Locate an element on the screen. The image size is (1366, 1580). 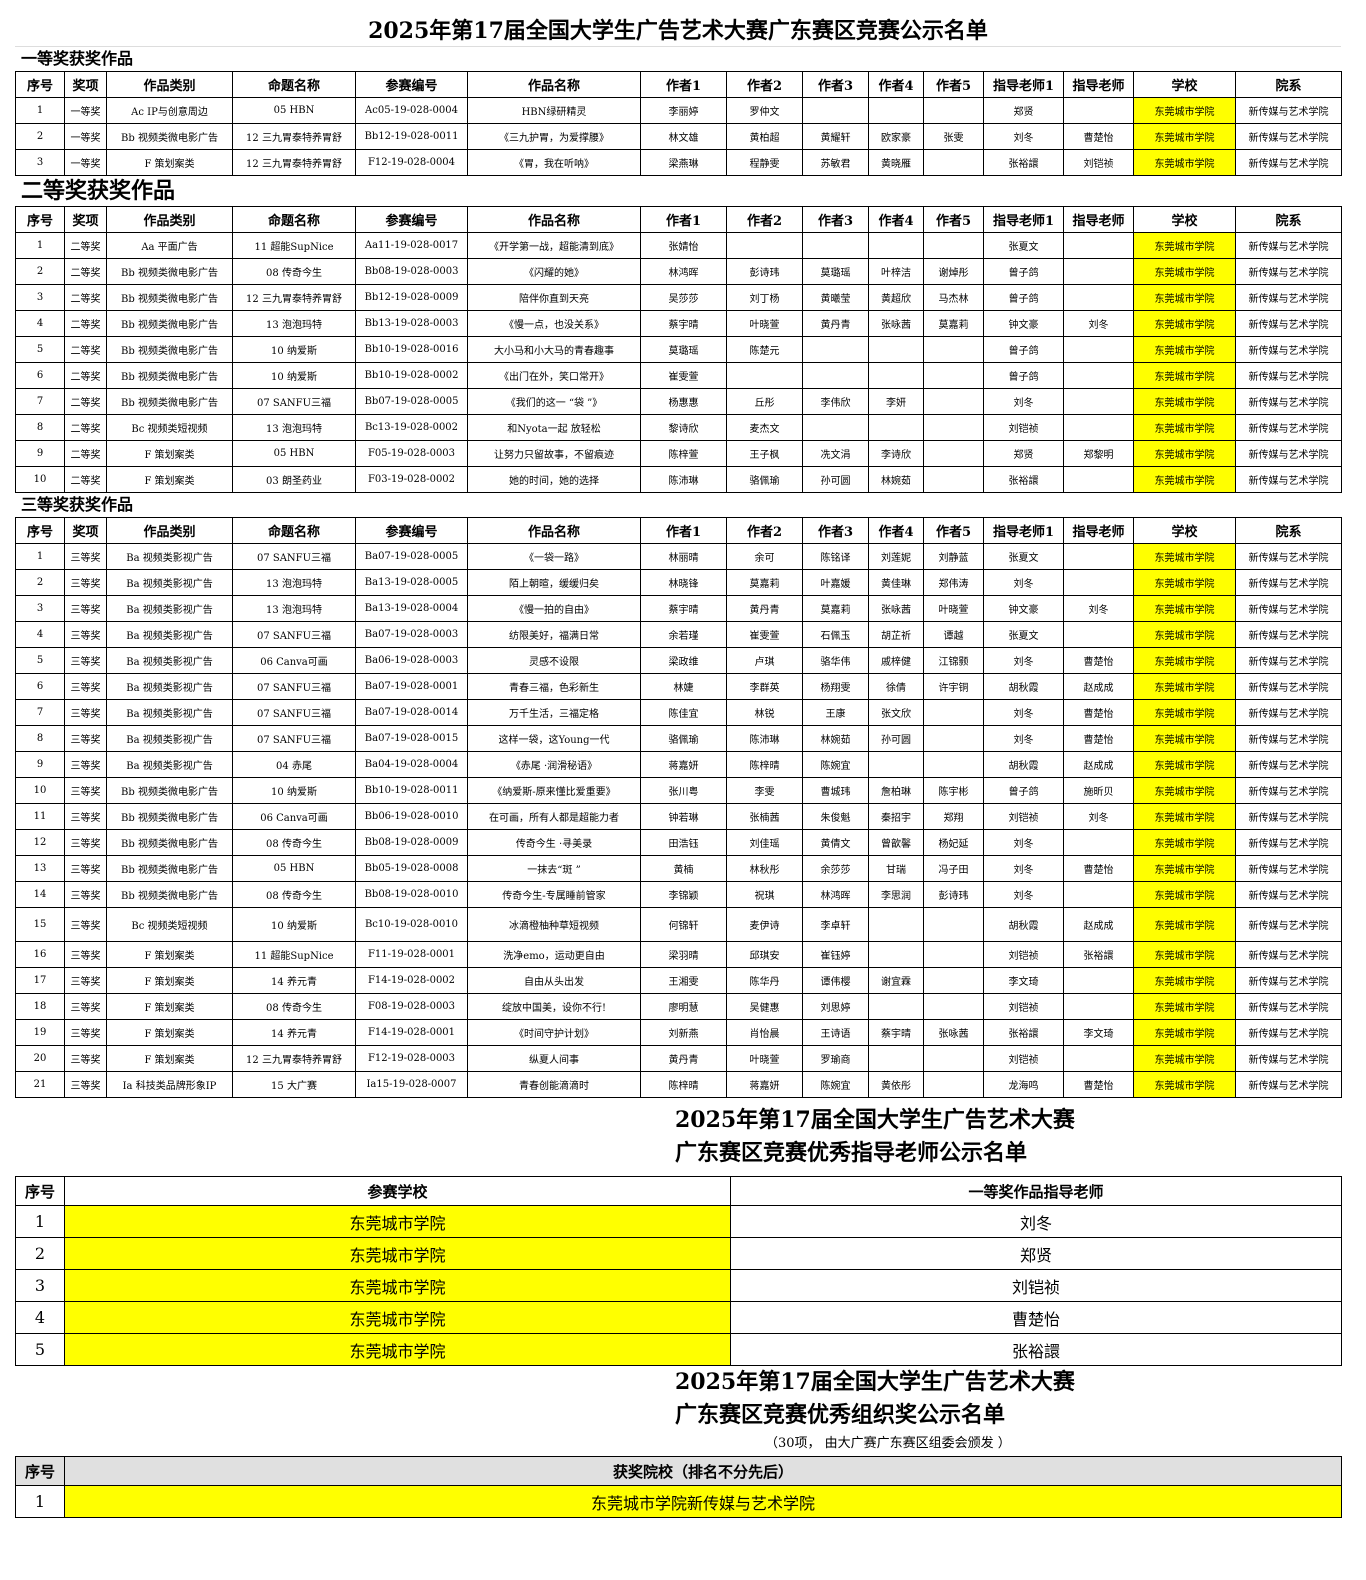
table-cell: 林晓锋 is located at coordinates (683, 582).